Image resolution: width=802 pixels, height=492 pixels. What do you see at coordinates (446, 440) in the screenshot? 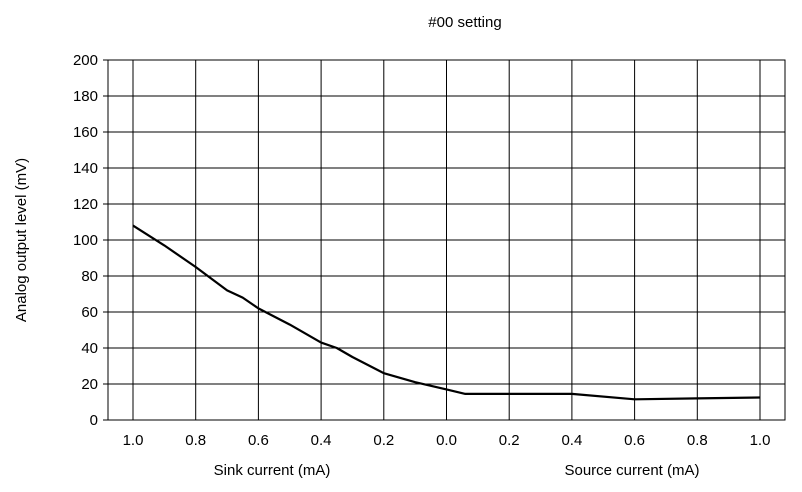
I see `x-tick-label: 0.0` at bounding box center [446, 440].